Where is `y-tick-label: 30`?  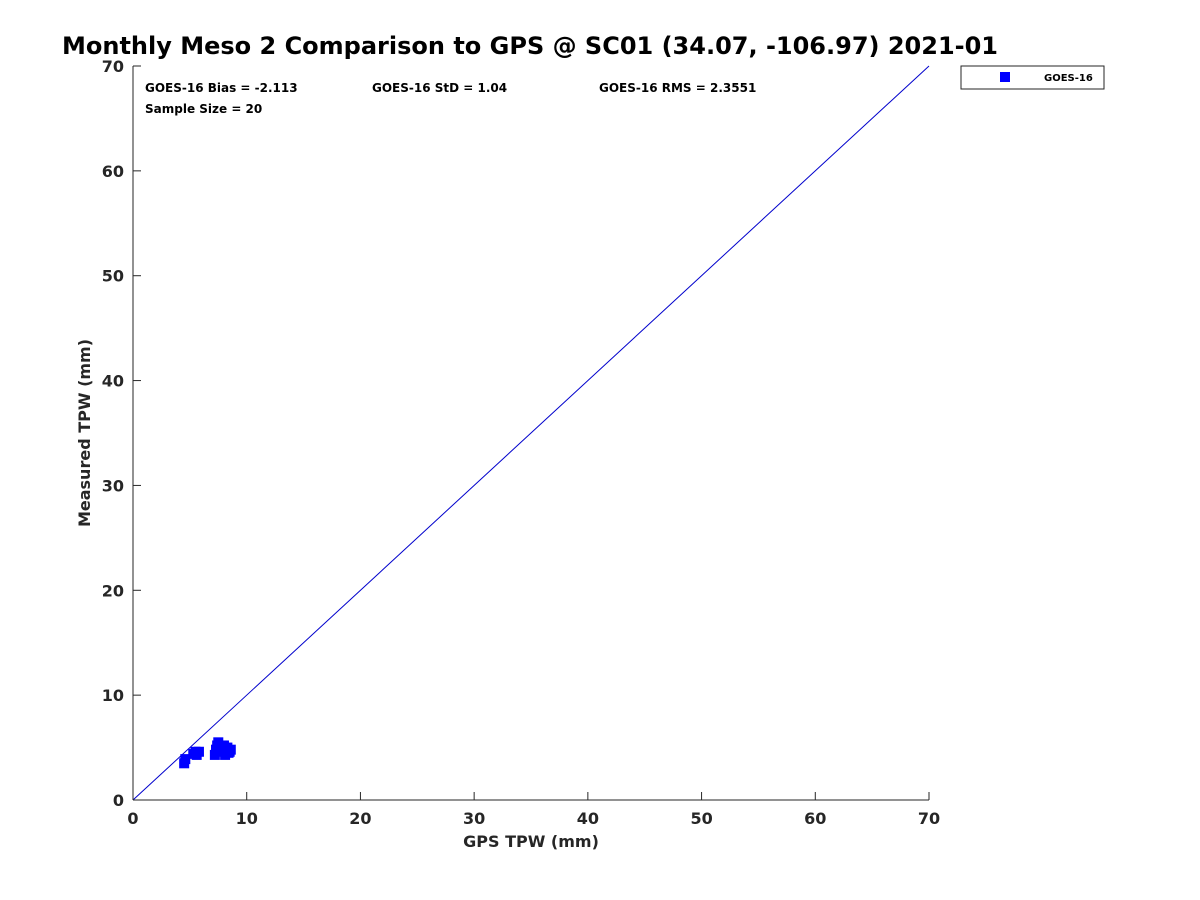 y-tick-label: 30 is located at coordinates (113, 485).